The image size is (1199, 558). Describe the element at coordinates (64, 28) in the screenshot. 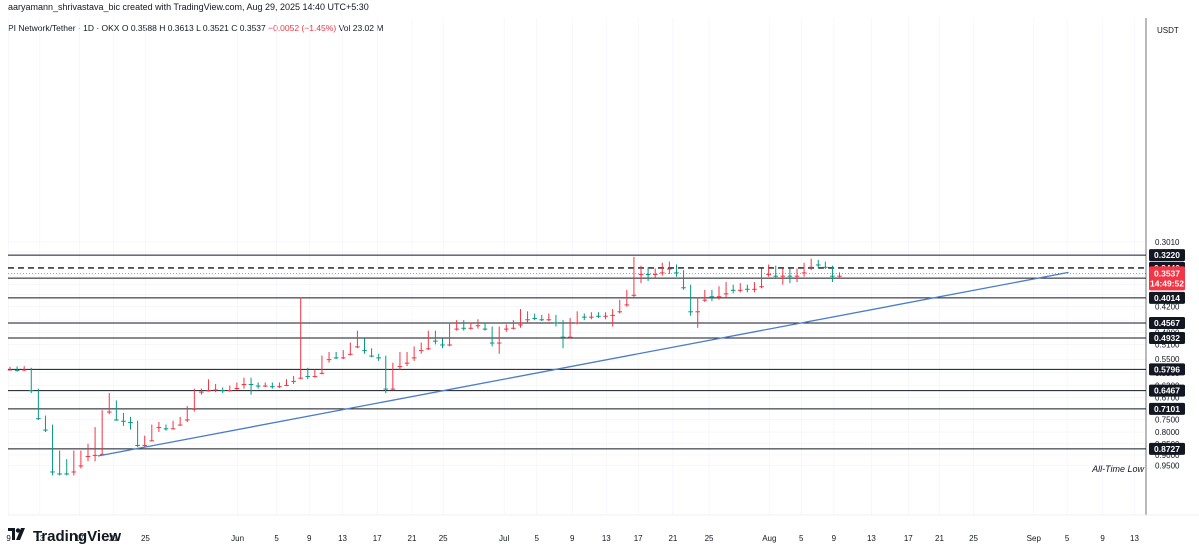

I see `legend-symbol: PI Network/Tether · 1D · OKX` at that location.